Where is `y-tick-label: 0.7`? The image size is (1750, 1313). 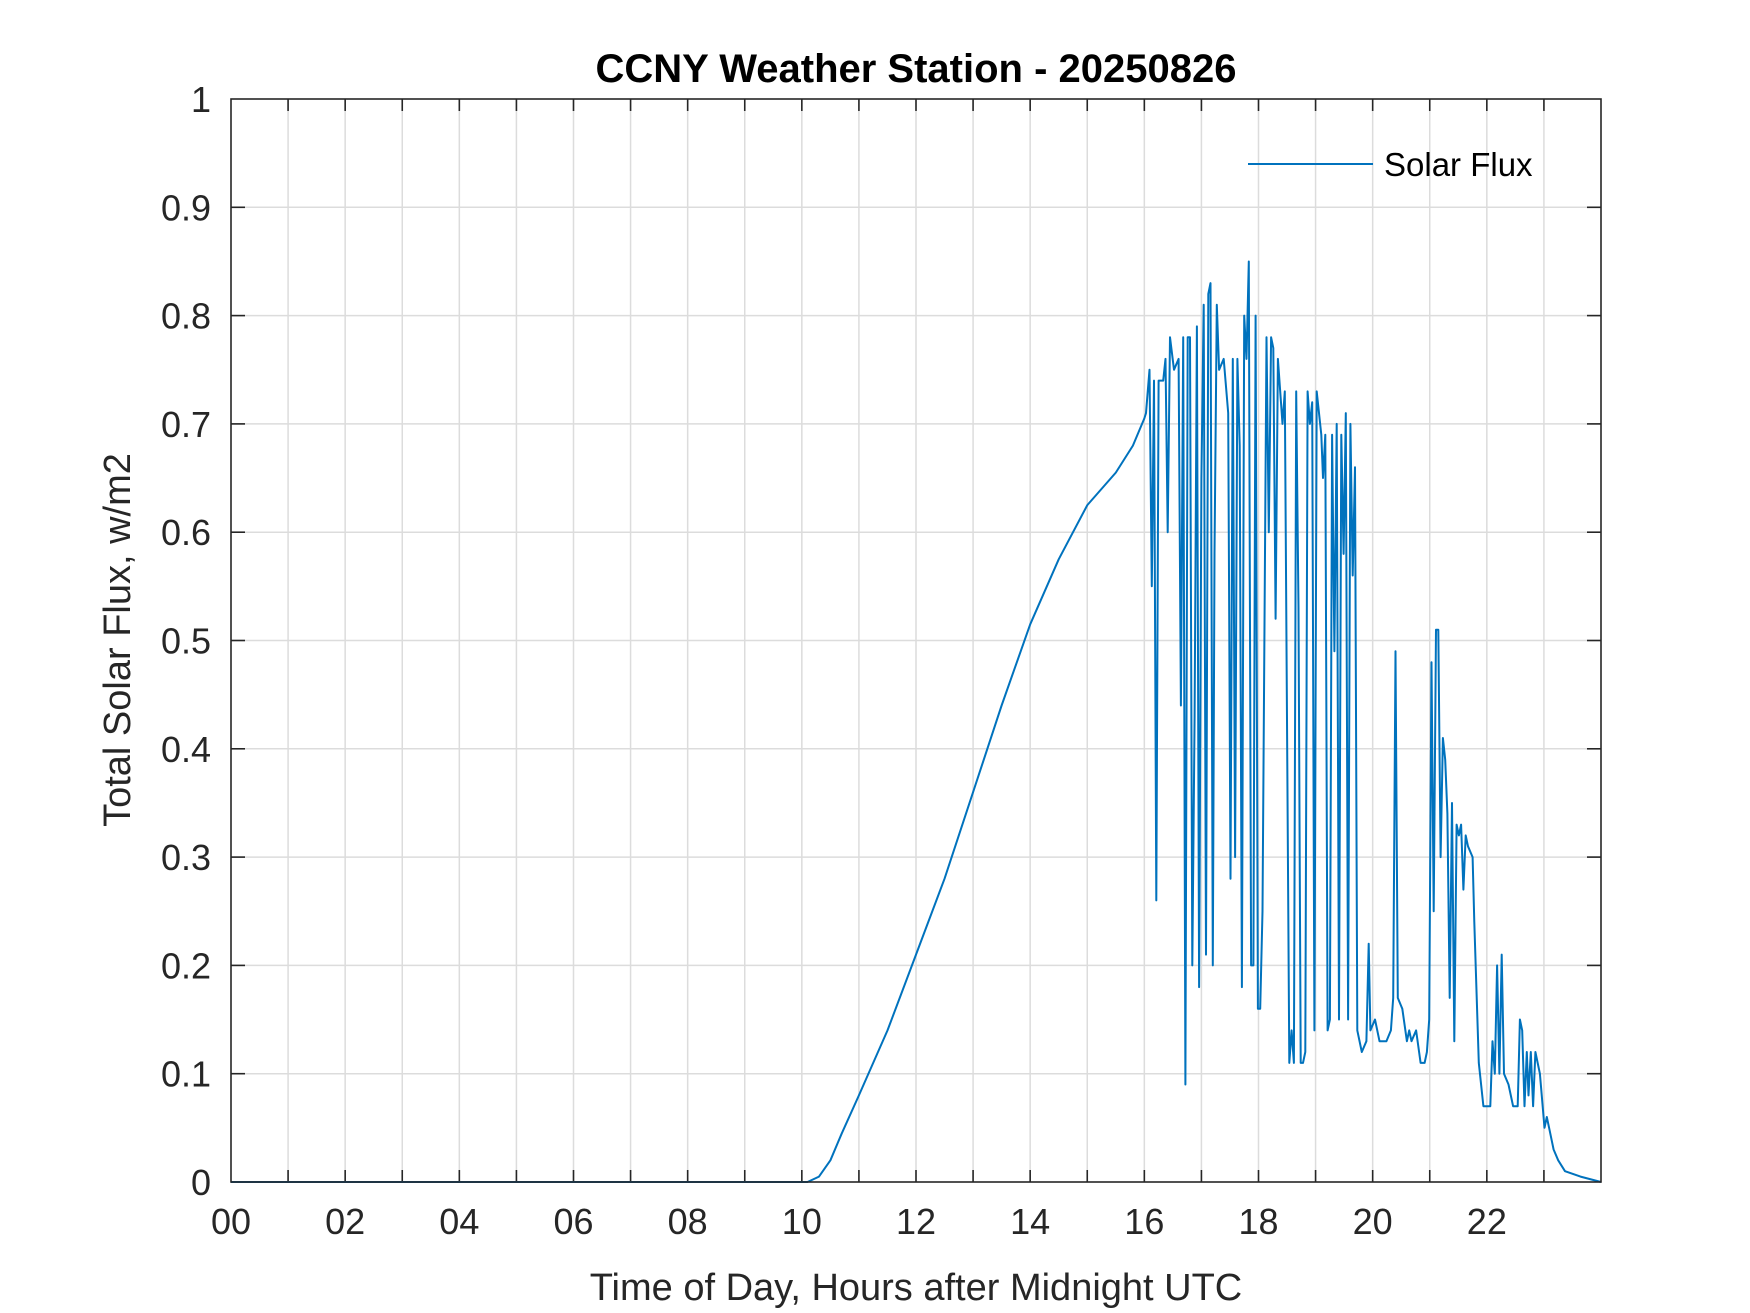
y-tick-label: 0.7 is located at coordinates (186, 424).